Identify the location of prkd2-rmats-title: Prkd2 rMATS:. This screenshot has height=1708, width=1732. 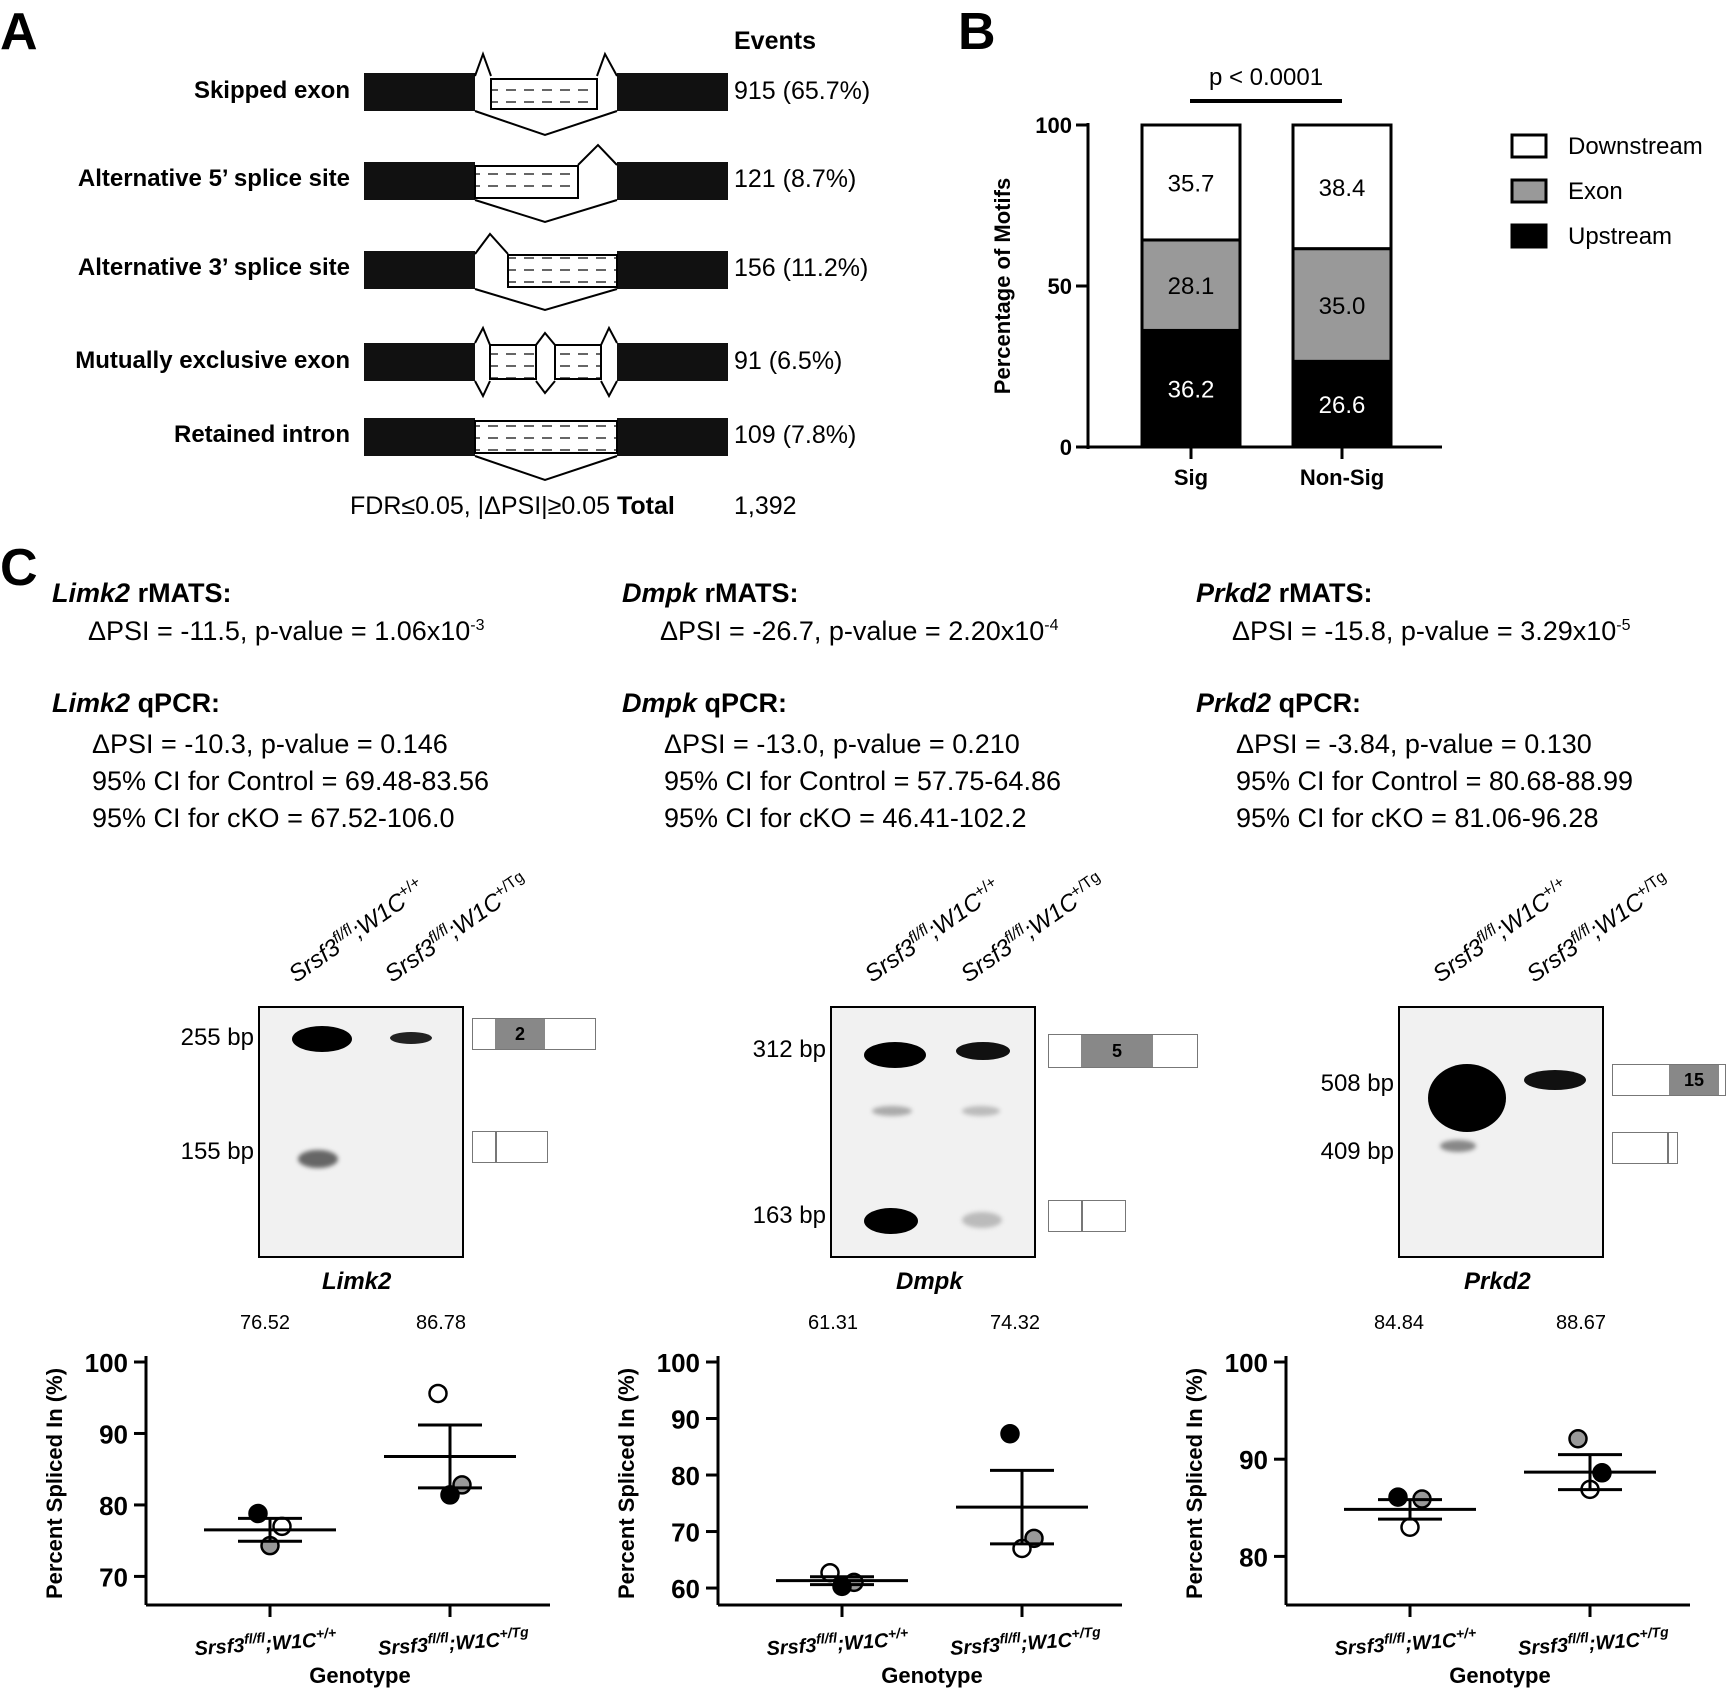
(1284, 593).